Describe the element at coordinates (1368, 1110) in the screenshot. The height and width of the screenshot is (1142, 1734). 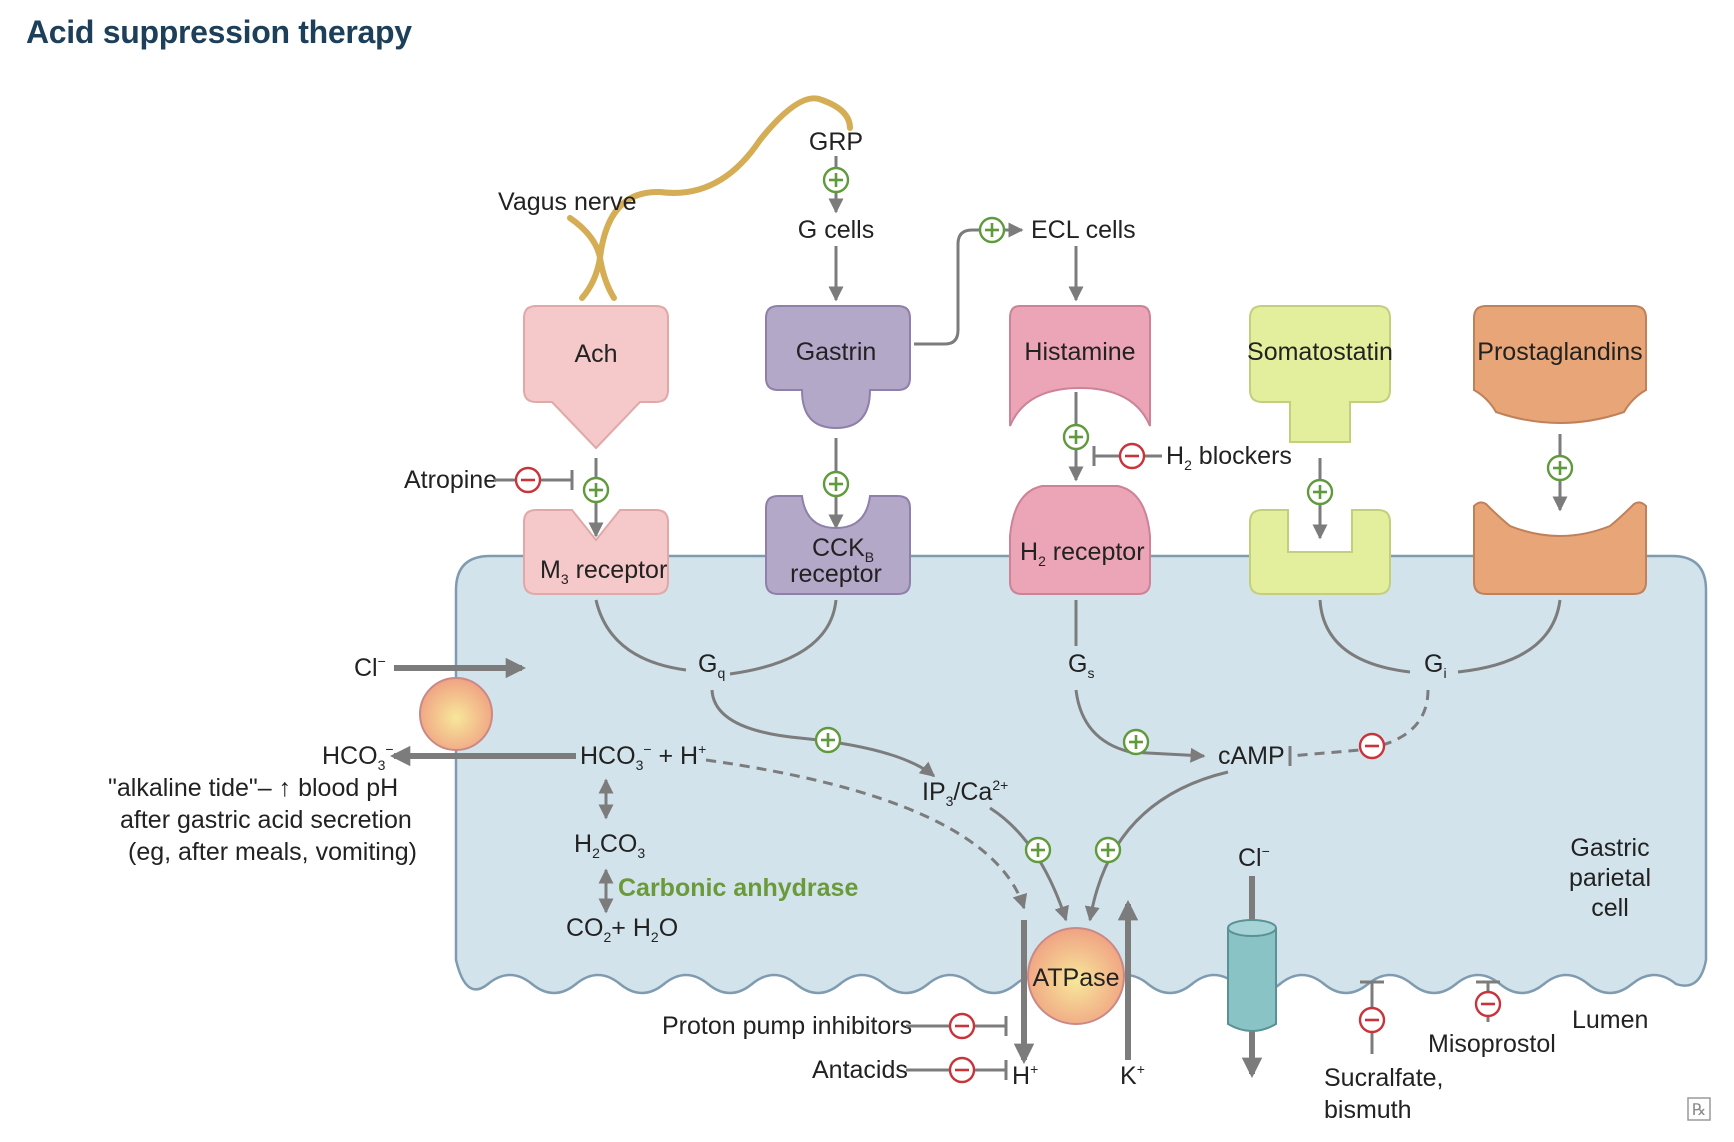
I see `bismuth-label: bismuth` at that location.